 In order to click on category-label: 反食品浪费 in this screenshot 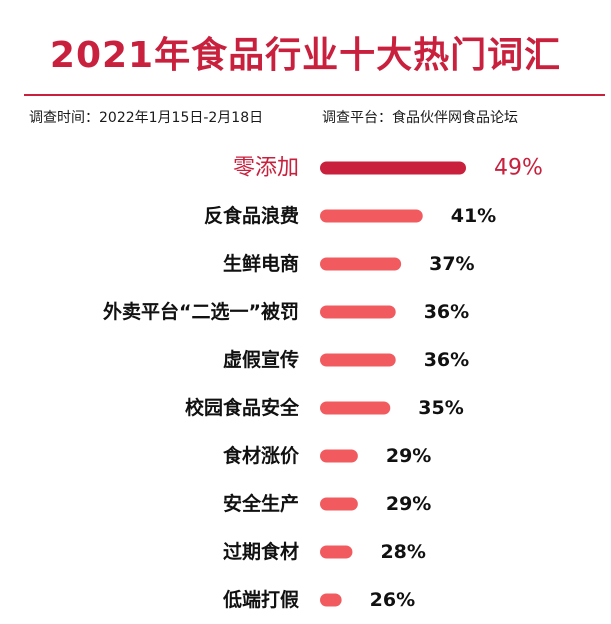, I will do `click(251, 215)`.